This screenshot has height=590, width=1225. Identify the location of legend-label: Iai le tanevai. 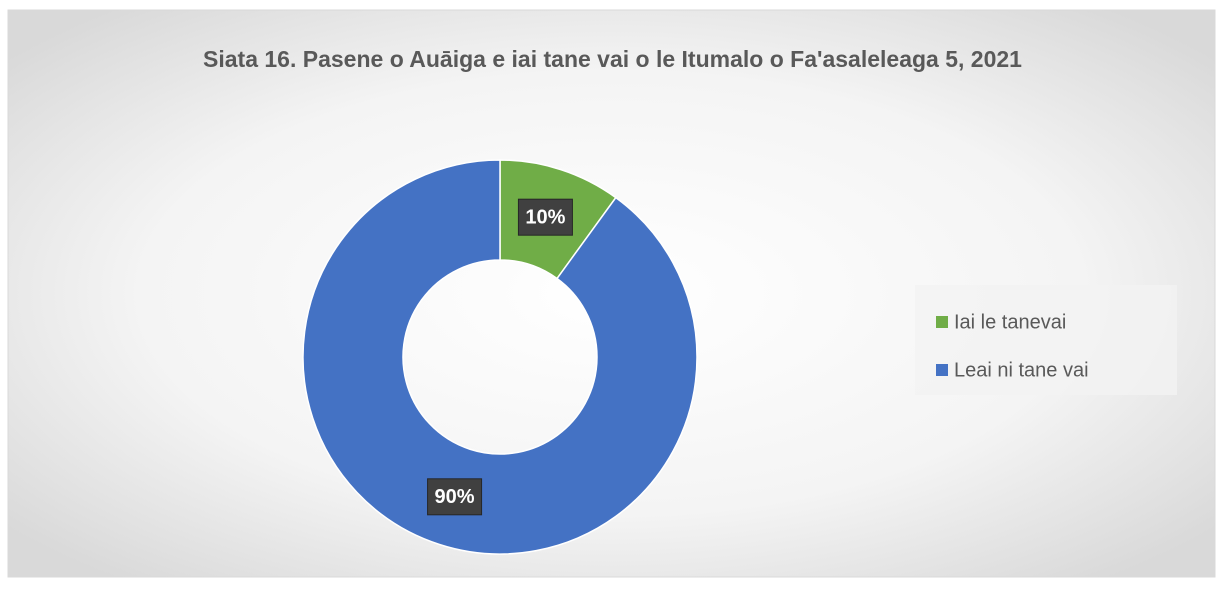
(1010, 322).